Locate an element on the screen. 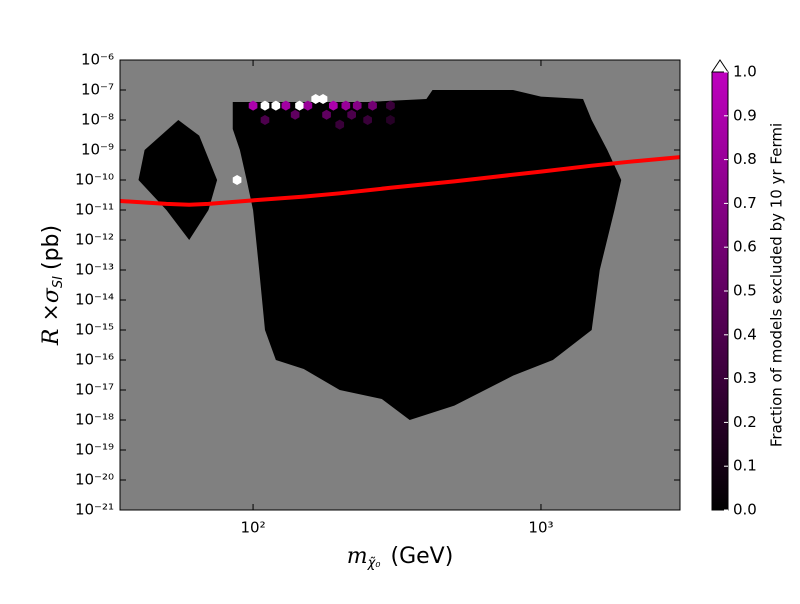  colorbar-tick-label: 0.2 is located at coordinates (745, 422).